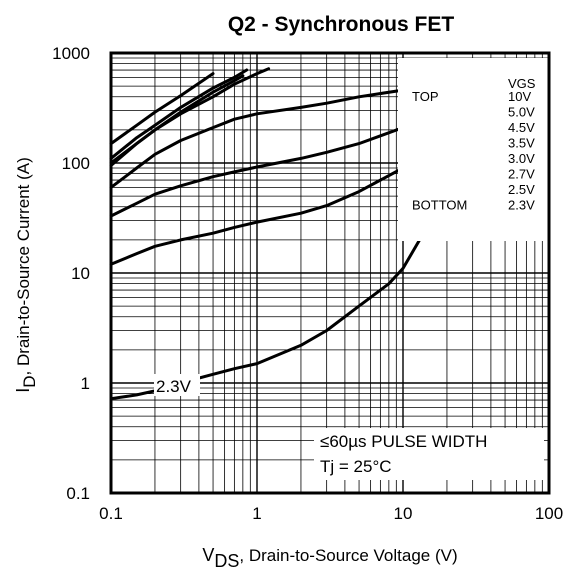  Describe the element at coordinates (473, 149) in the screenshot. I see `legend-background` at that location.